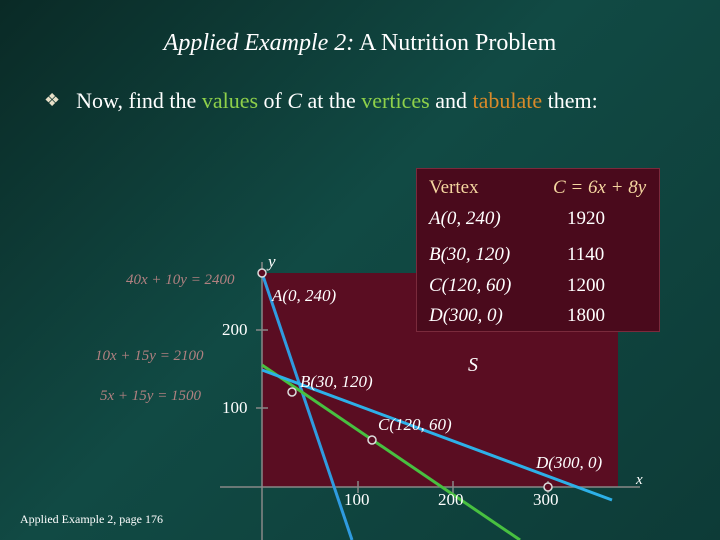 The height and width of the screenshot is (540, 720). I want to click on slide-title: Applied Example 2: A Nutrition Problem, so click(360, 43).